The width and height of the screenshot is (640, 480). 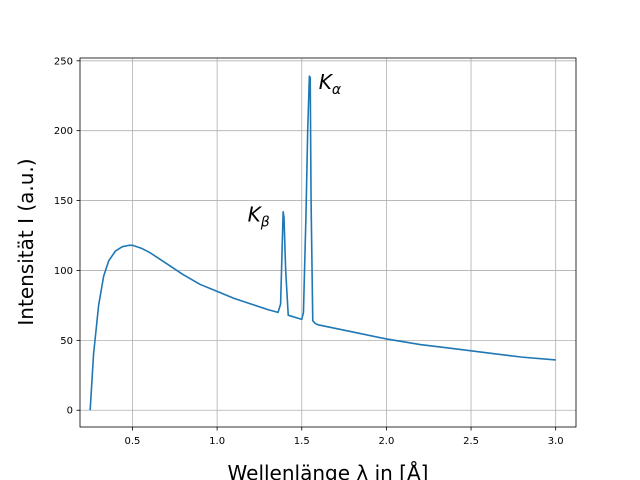 I want to click on y-axis-label: Intensität I (a.u.), so click(x=26, y=241).